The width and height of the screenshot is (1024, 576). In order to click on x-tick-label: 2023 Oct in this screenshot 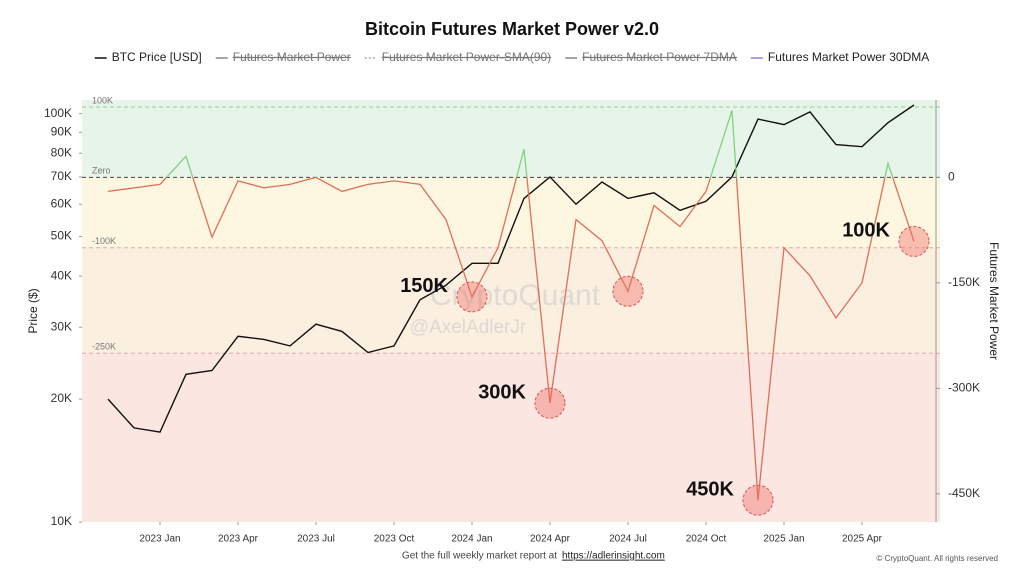, I will do `click(394, 539)`.